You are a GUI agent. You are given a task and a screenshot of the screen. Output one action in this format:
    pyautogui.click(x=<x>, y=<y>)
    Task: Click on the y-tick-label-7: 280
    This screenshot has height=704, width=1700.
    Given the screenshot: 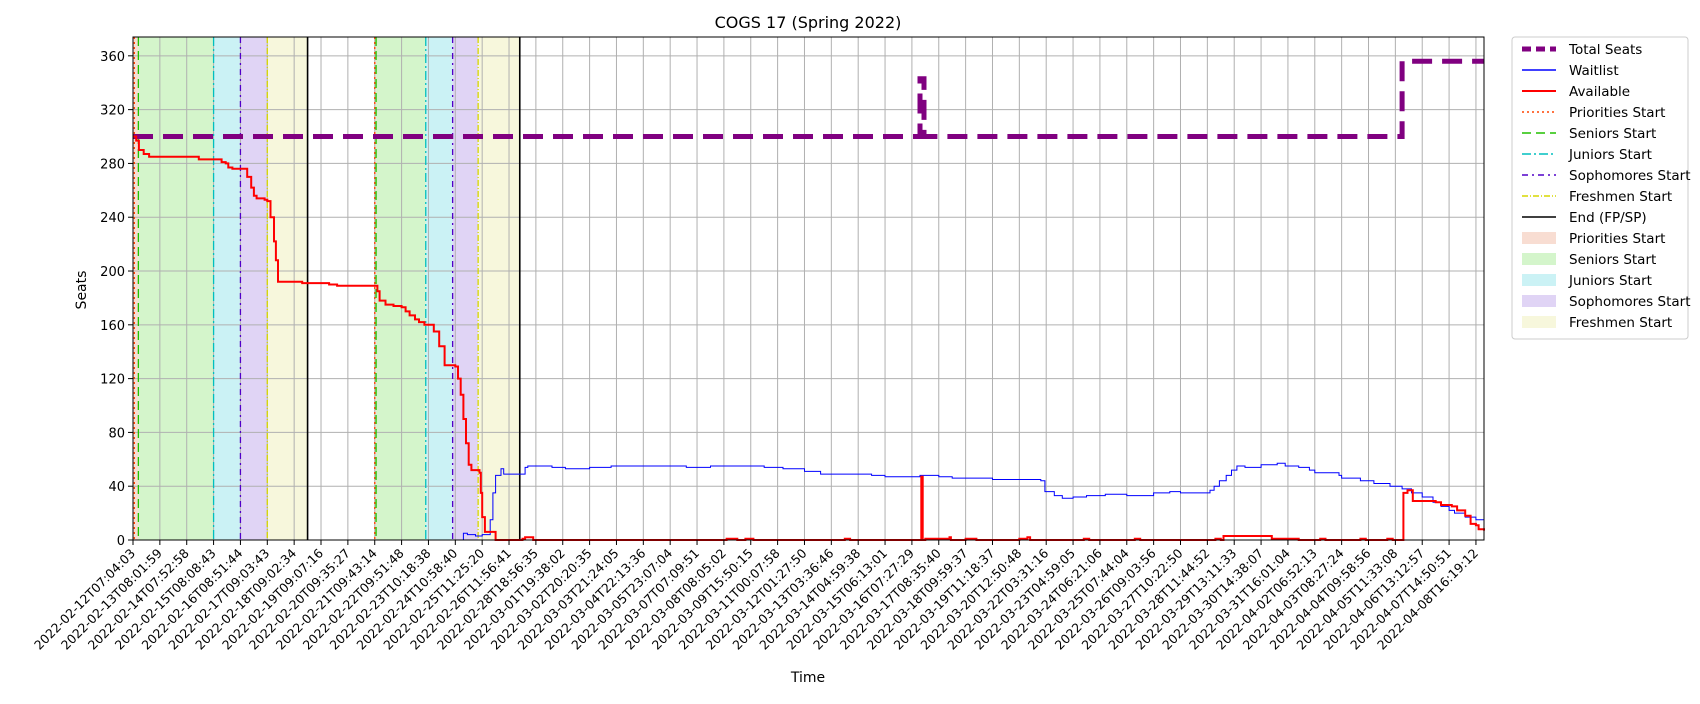 What is the action you would take?
    pyautogui.click(x=112, y=164)
    